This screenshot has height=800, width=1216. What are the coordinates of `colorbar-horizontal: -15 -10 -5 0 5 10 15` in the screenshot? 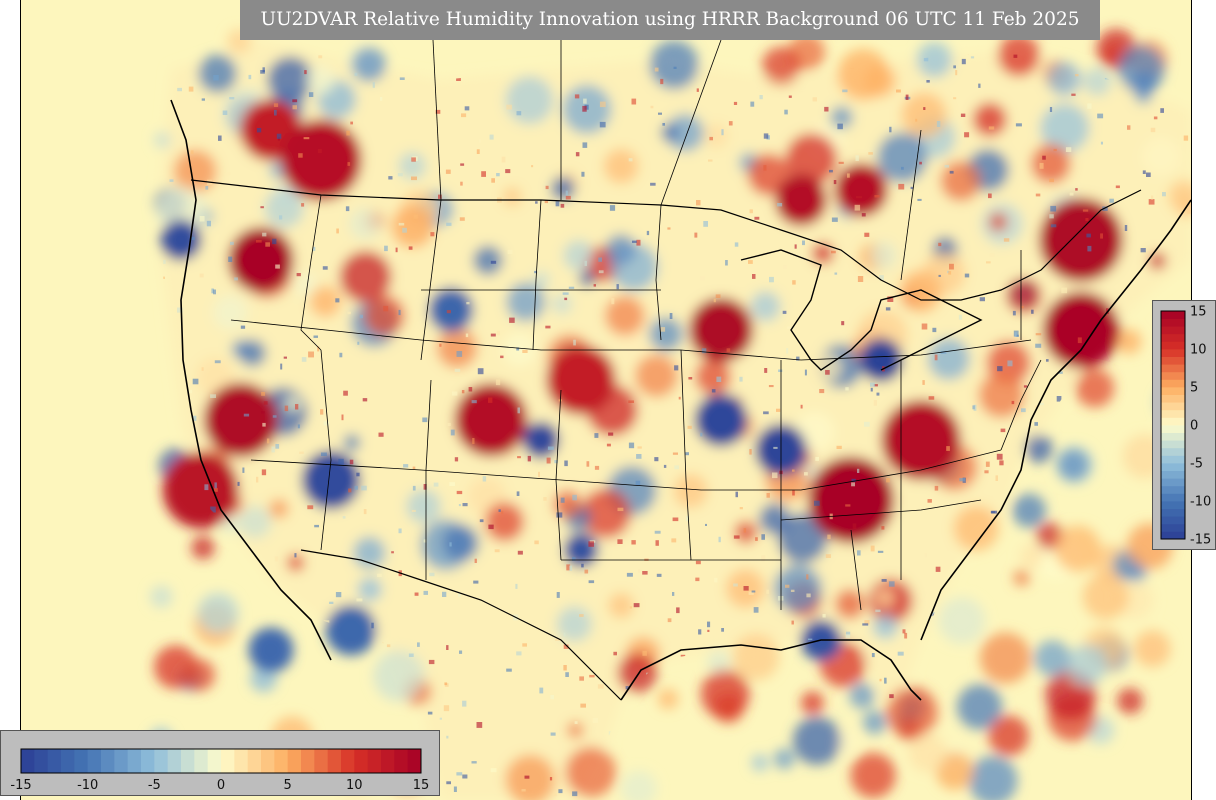 It's located at (220, 763).